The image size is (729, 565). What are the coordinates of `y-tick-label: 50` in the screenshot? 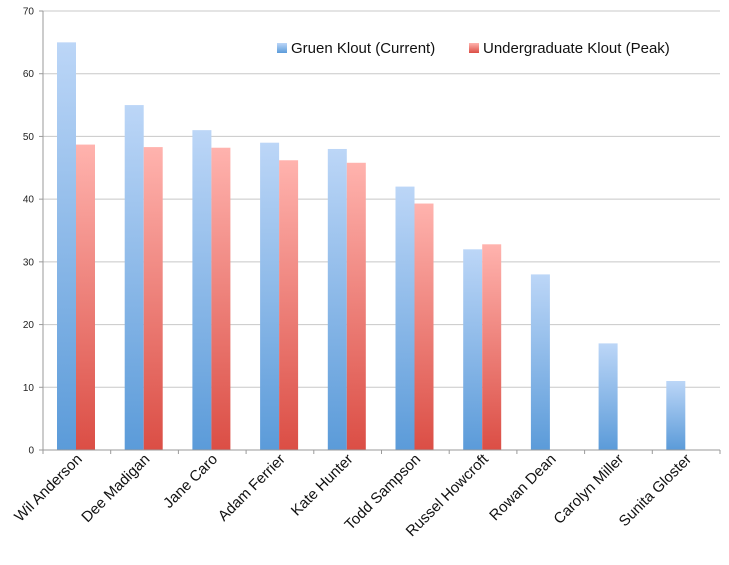 It's located at (29, 137).